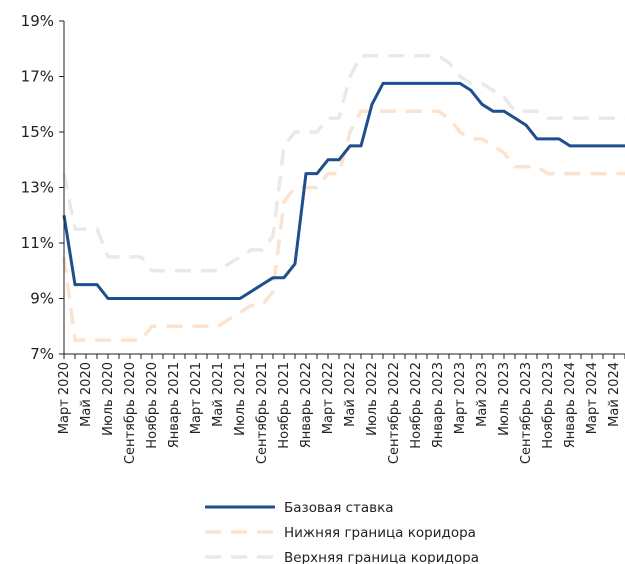  Describe the element at coordinates (108, 399) in the screenshot. I see `x-tick-label: Июль 2020` at that location.